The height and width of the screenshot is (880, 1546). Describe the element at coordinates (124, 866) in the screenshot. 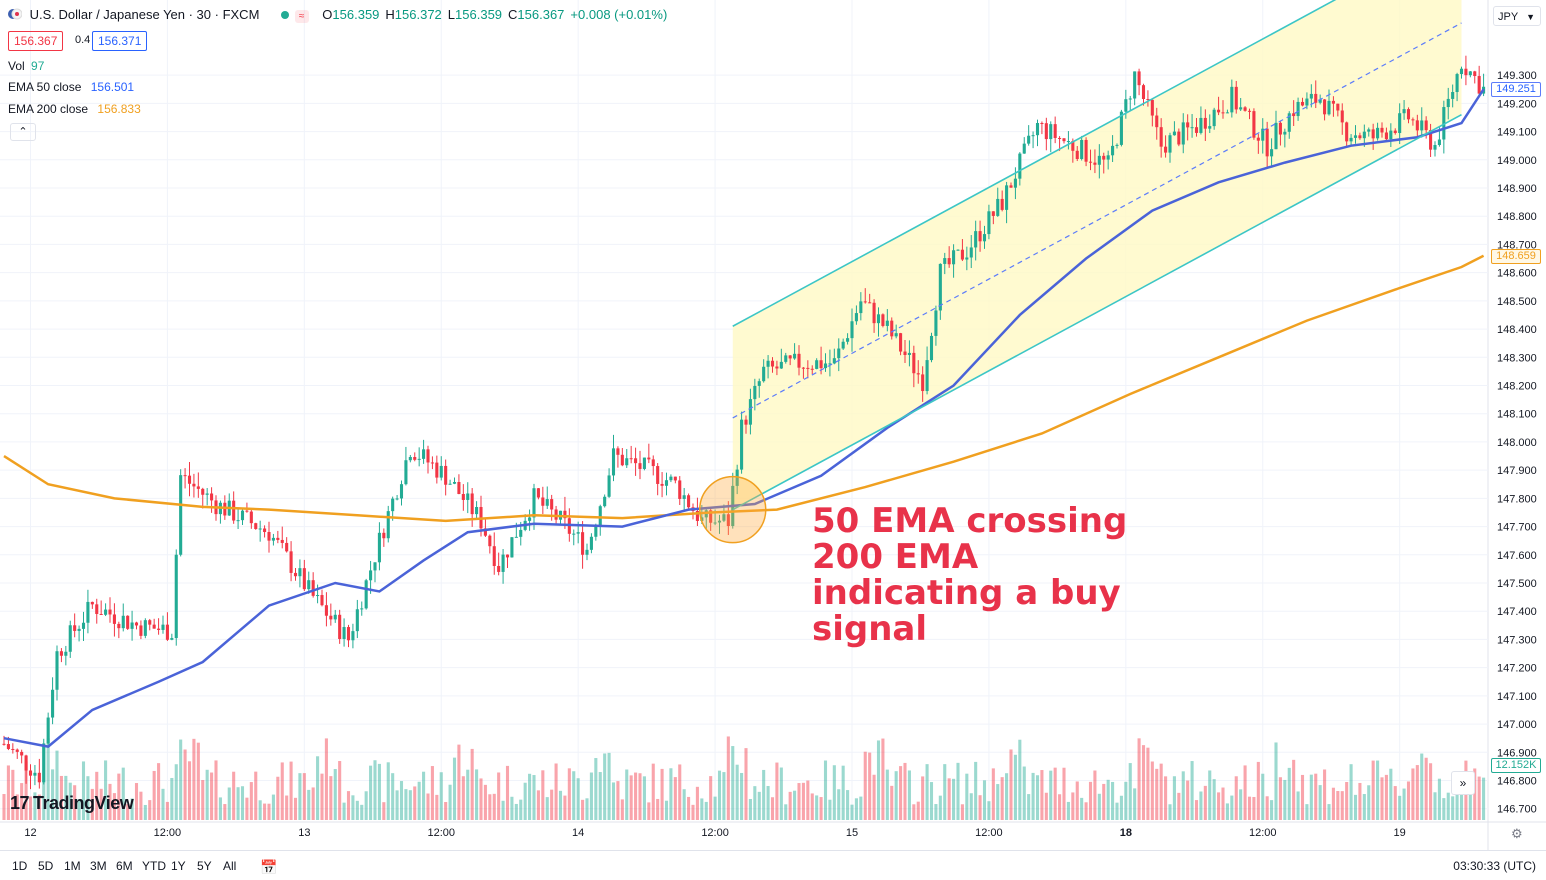

I see `range-button-6m: 6M` at that location.